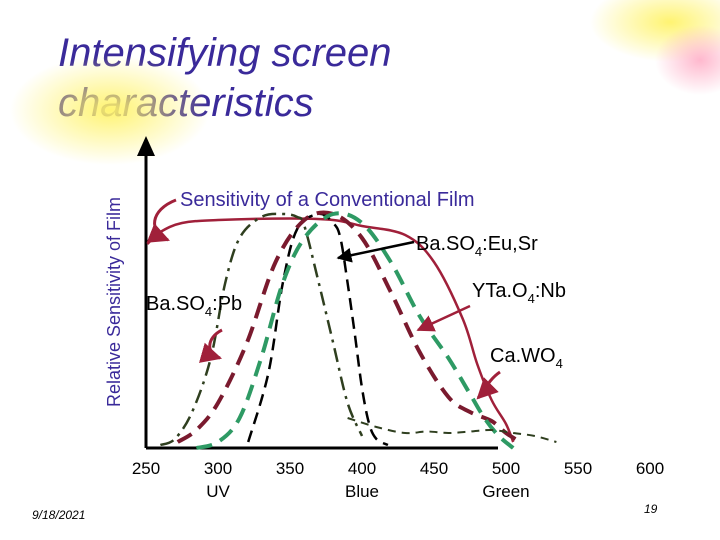  What do you see at coordinates (650, 468) in the screenshot?
I see `x-tick-label-600: 600` at bounding box center [650, 468].